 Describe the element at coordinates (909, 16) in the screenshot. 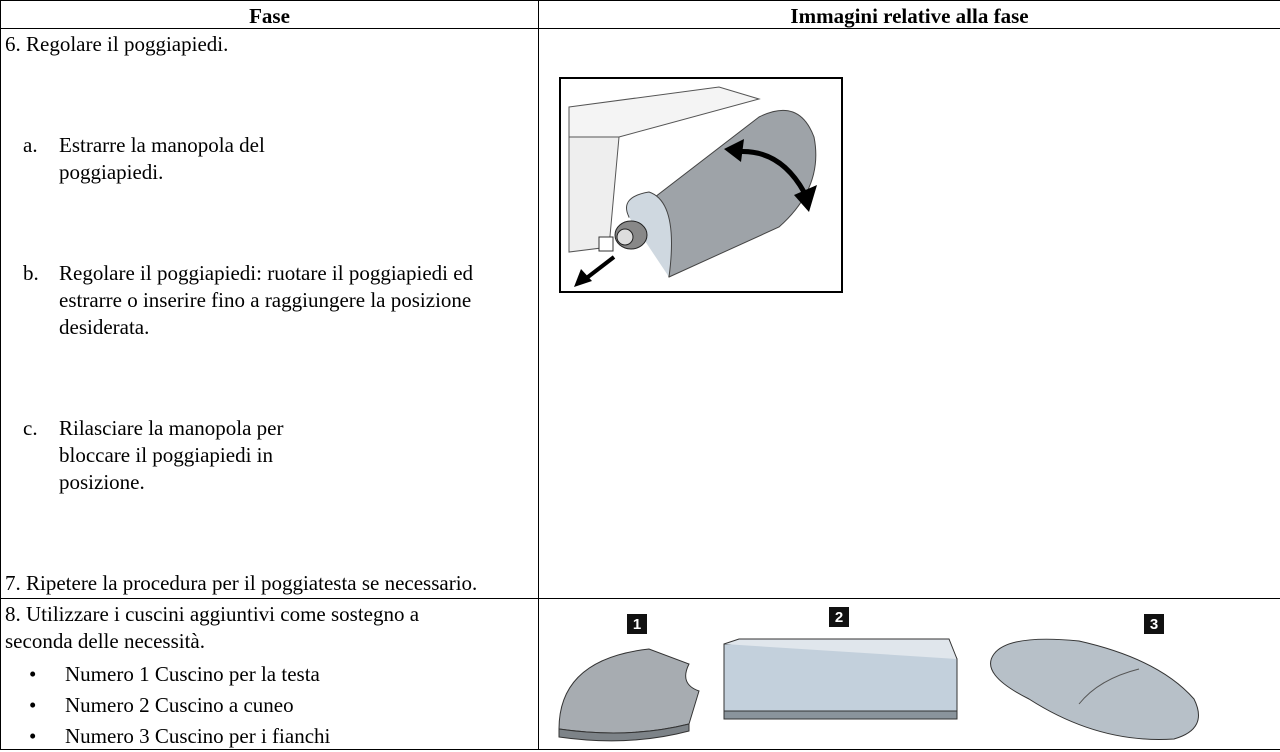

I see `header-cell: Immagini relative alla fase` at that location.